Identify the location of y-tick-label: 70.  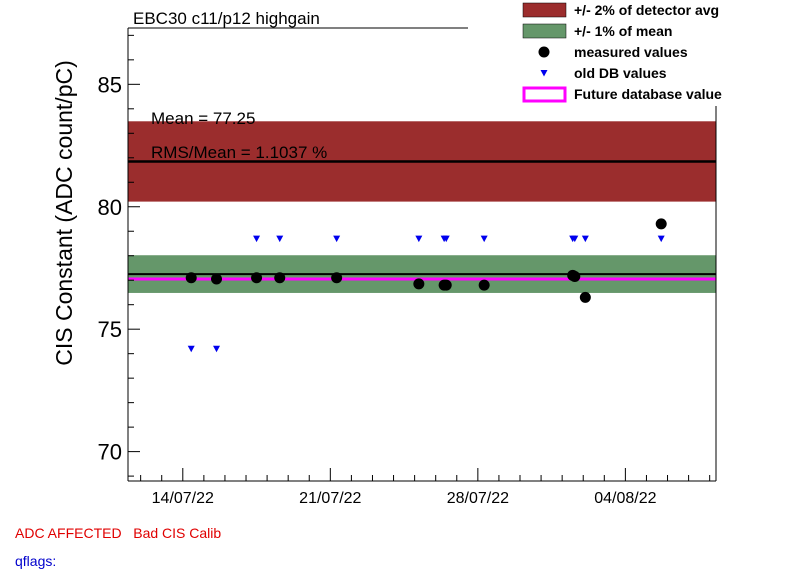
(110, 452).